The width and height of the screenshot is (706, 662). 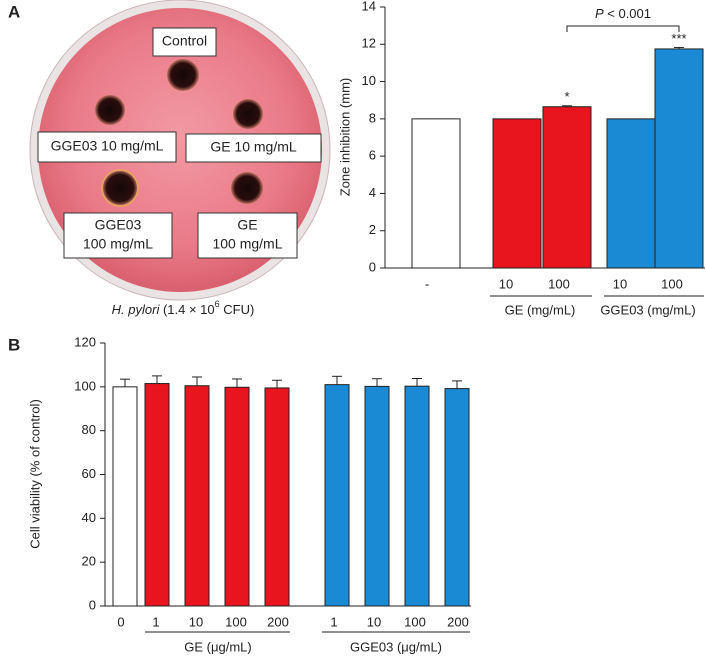 I want to click on y-tick-label: 8, so click(x=372, y=117).